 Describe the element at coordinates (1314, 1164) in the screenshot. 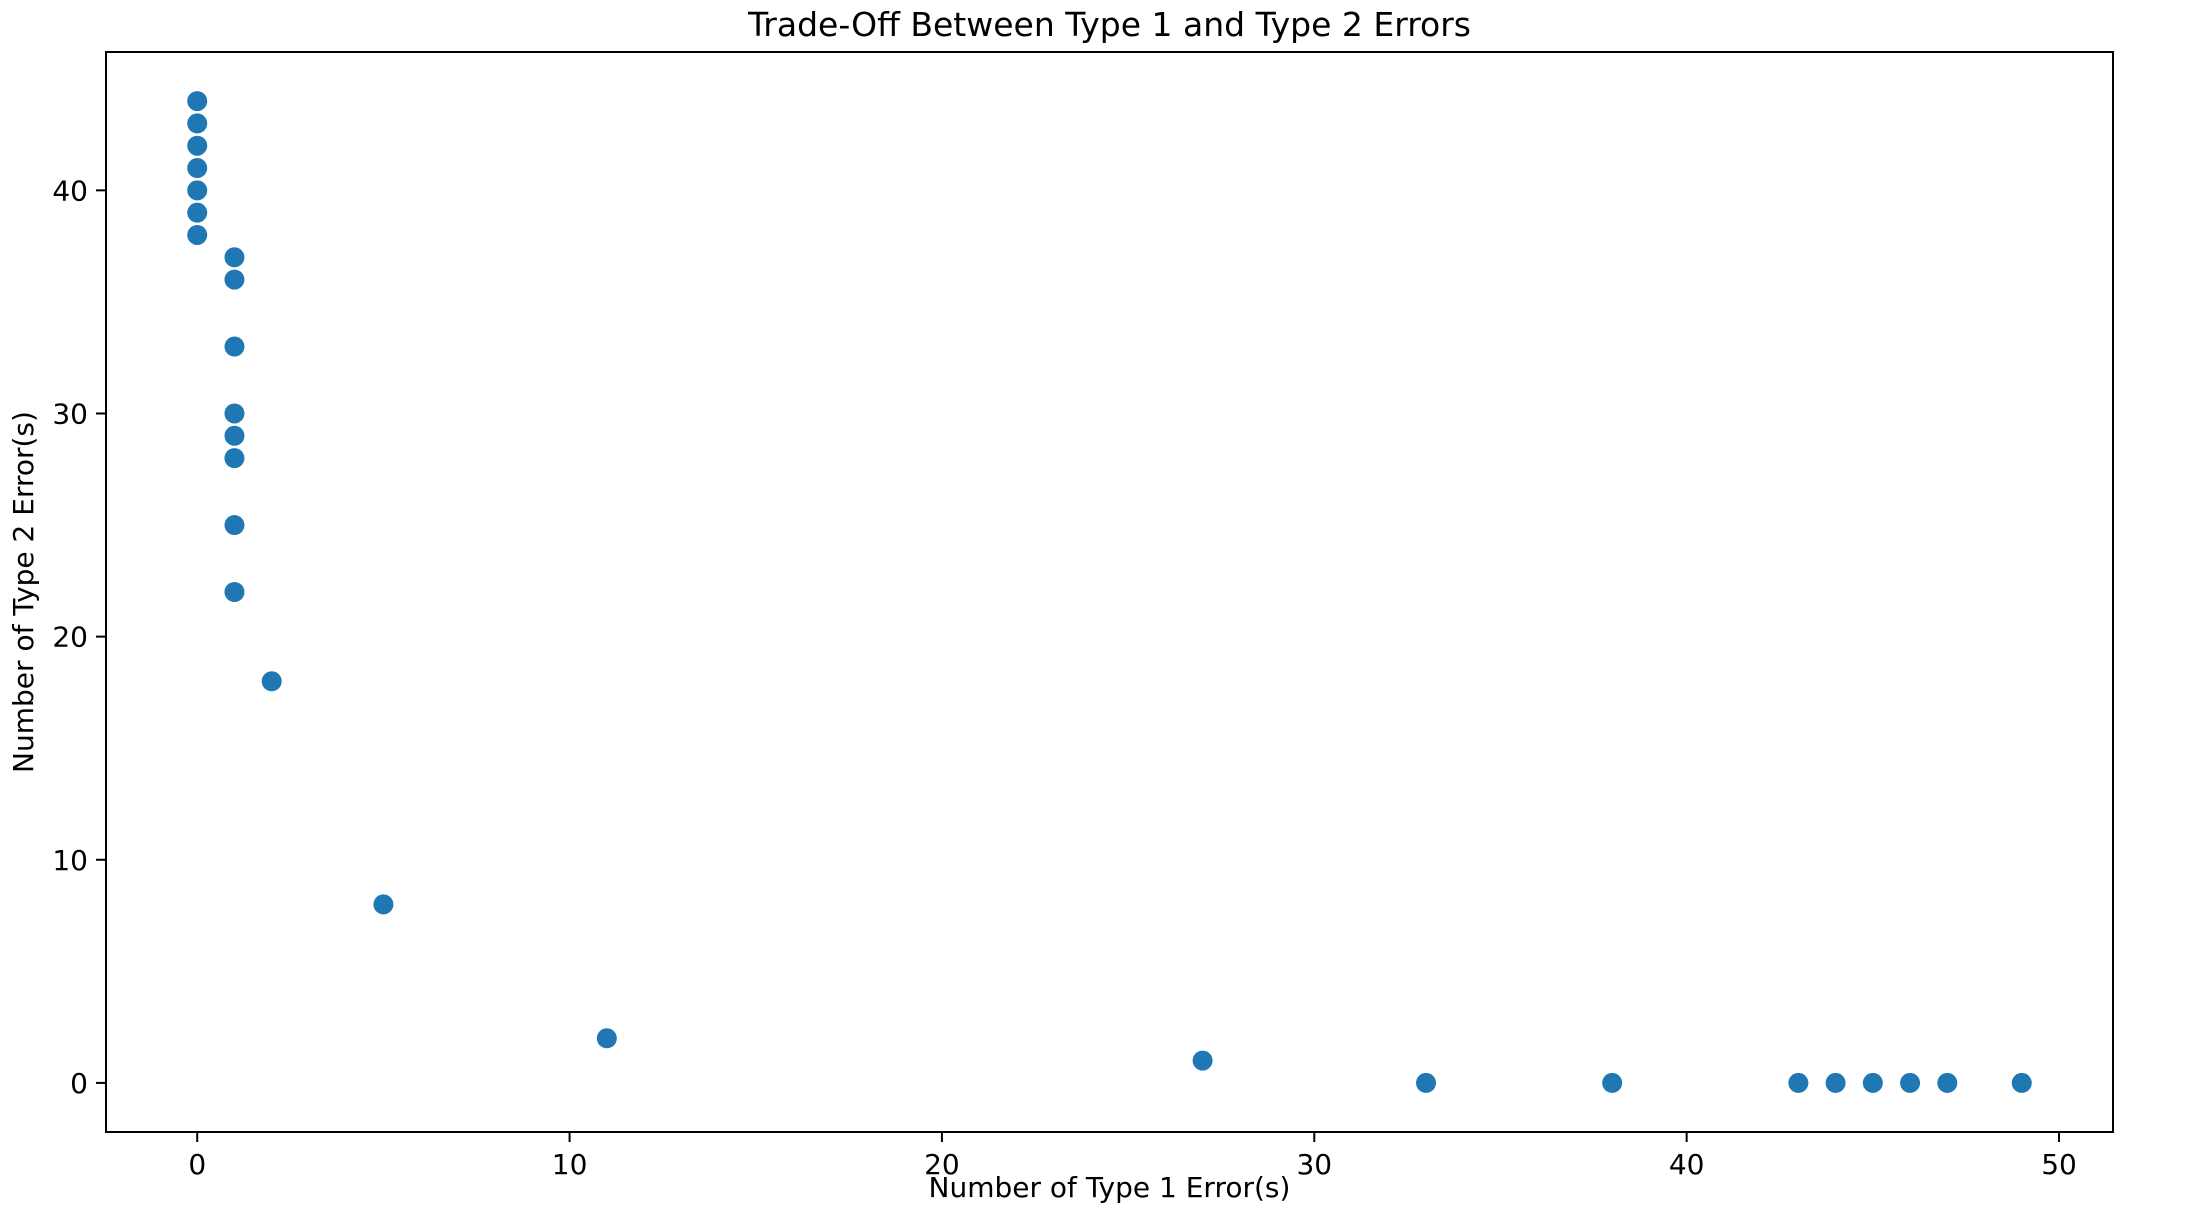

I see `x-tick-label-30: 30` at that location.